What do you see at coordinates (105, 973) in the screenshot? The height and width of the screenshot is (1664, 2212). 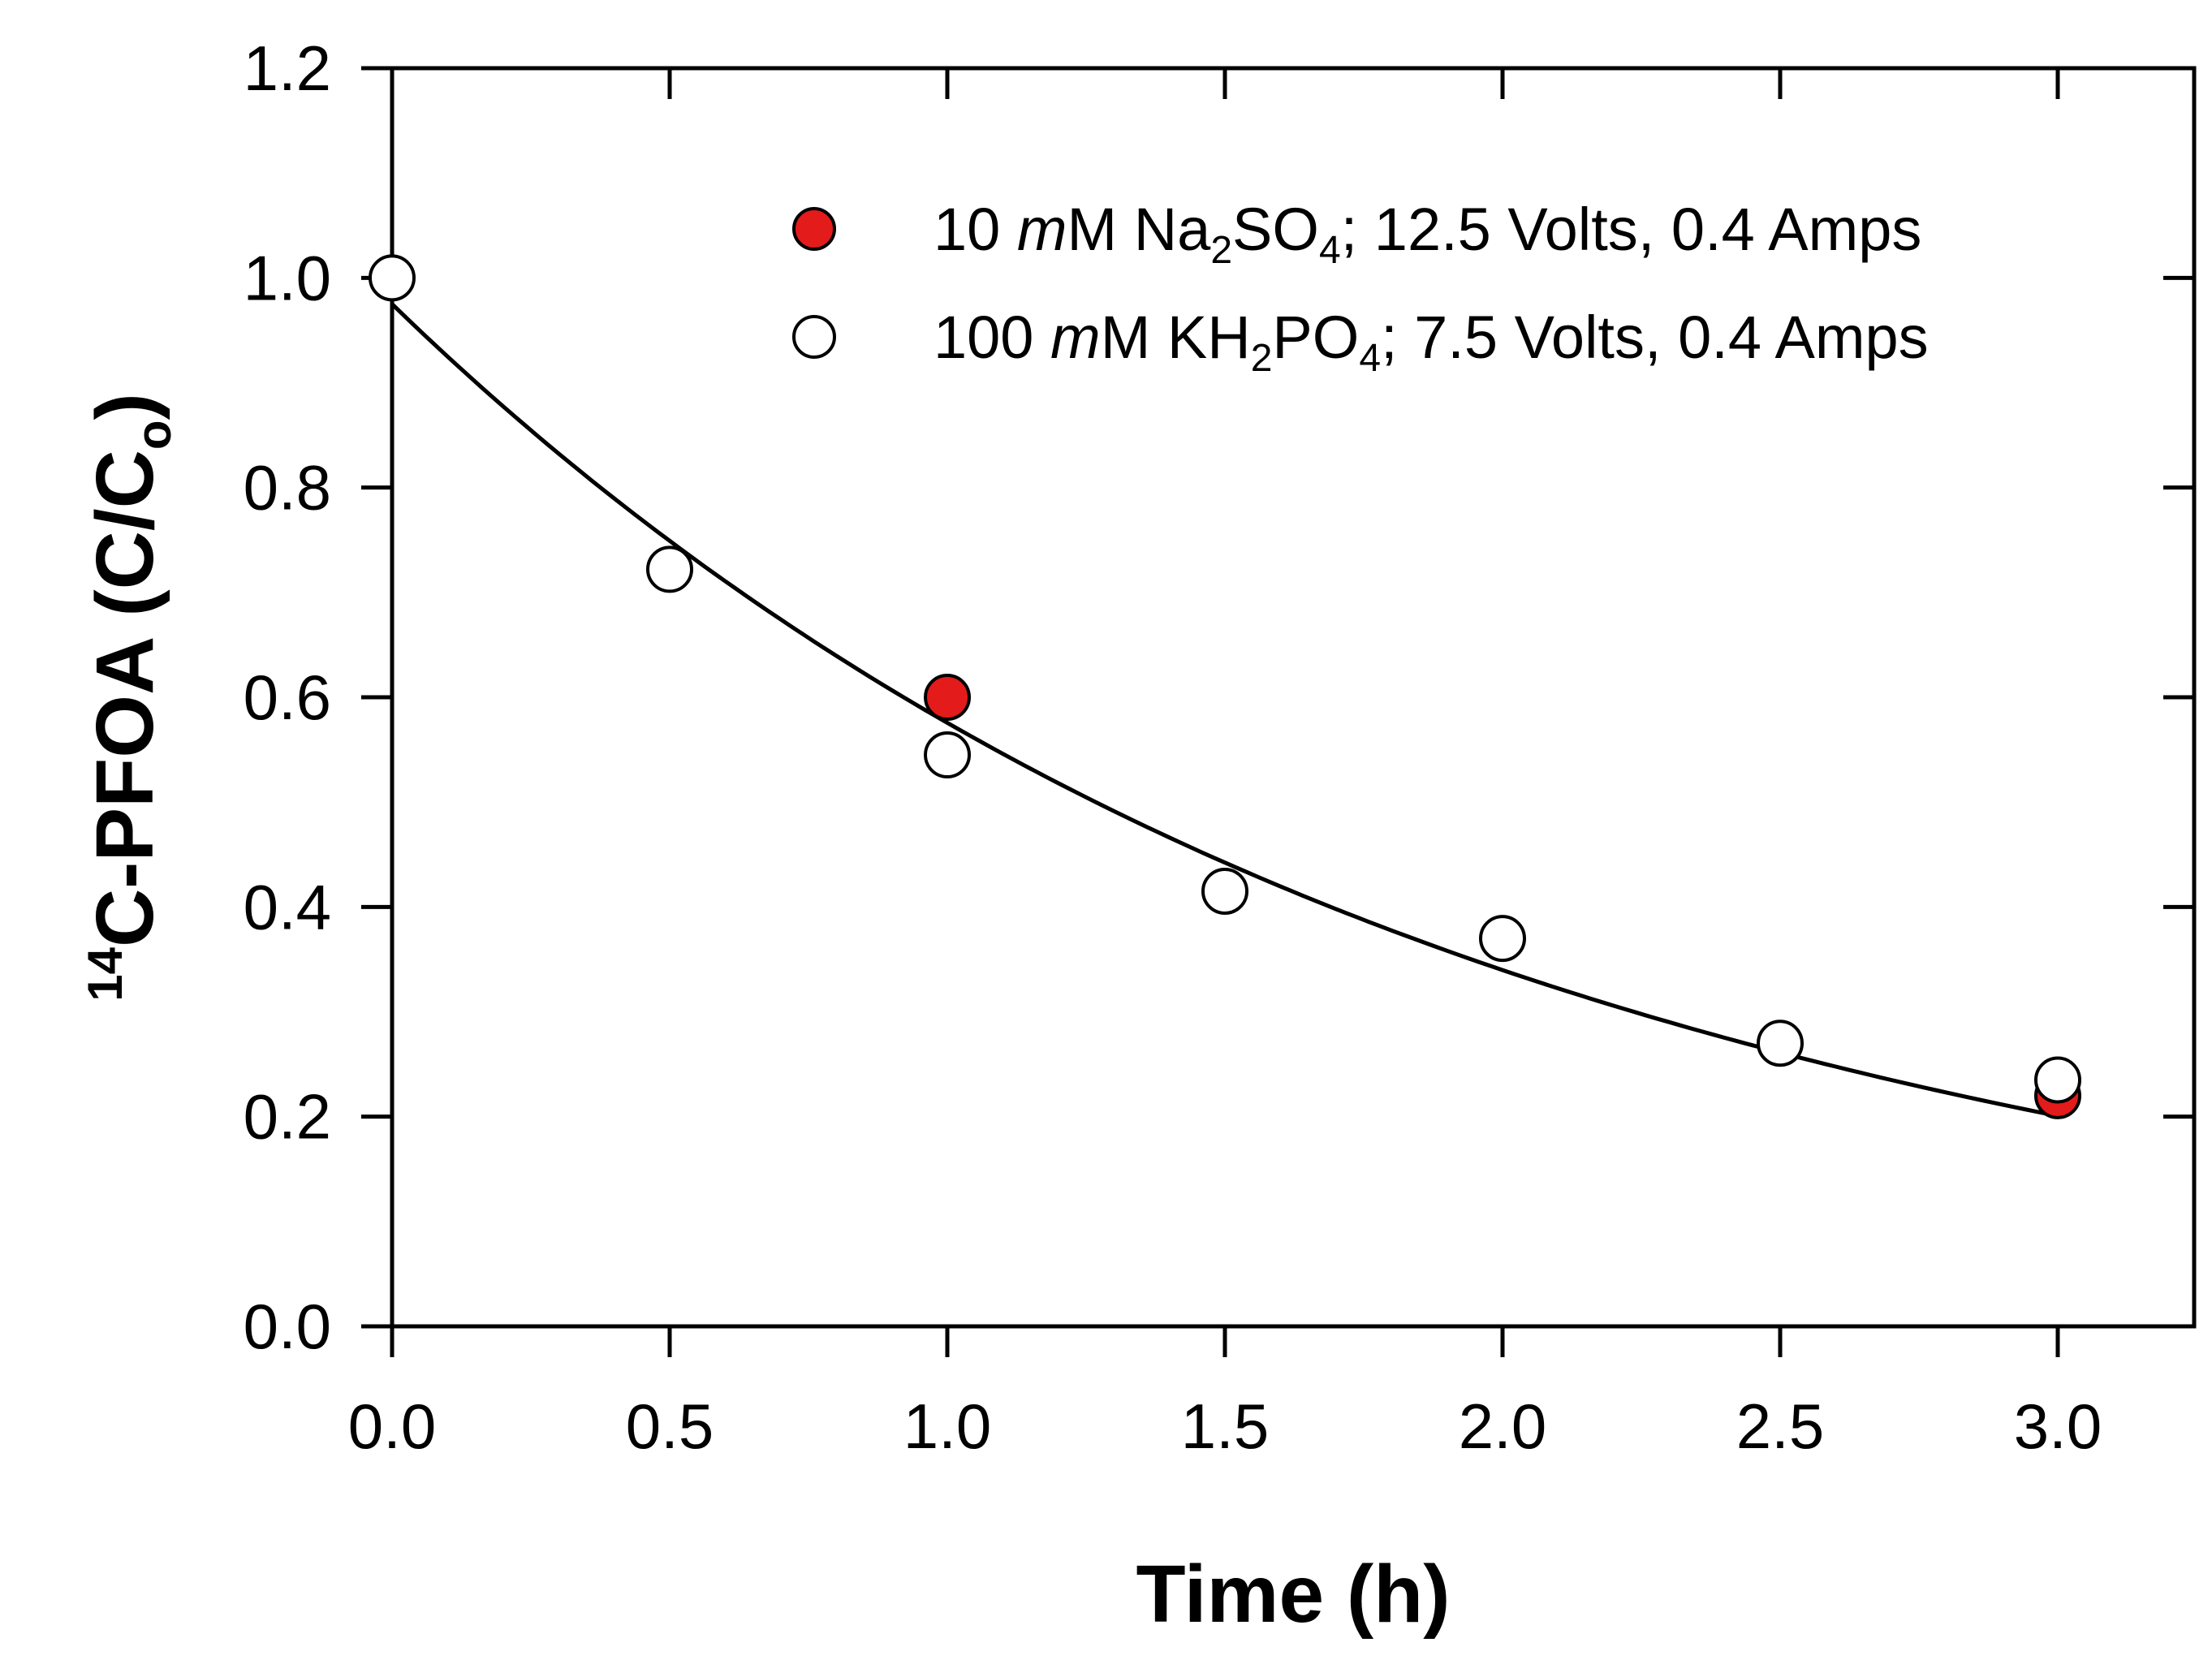 I see `y-axis-title-superscript: 14` at bounding box center [105, 973].